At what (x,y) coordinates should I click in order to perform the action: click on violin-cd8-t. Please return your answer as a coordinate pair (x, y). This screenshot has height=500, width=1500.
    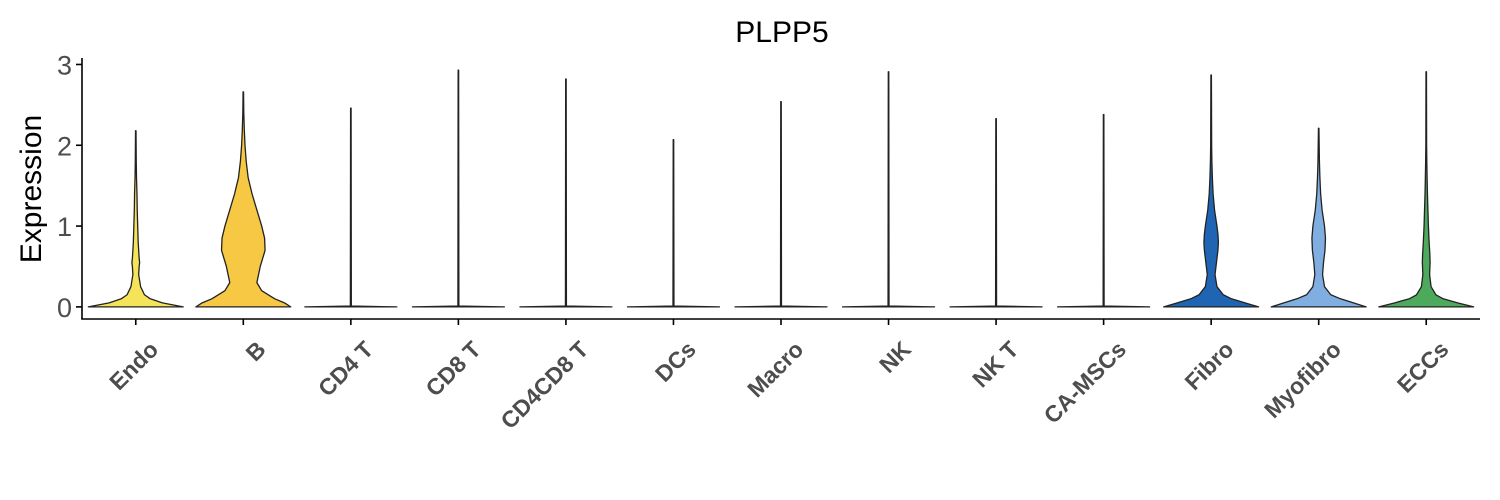
    Looking at the image, I should click on (458, 188).